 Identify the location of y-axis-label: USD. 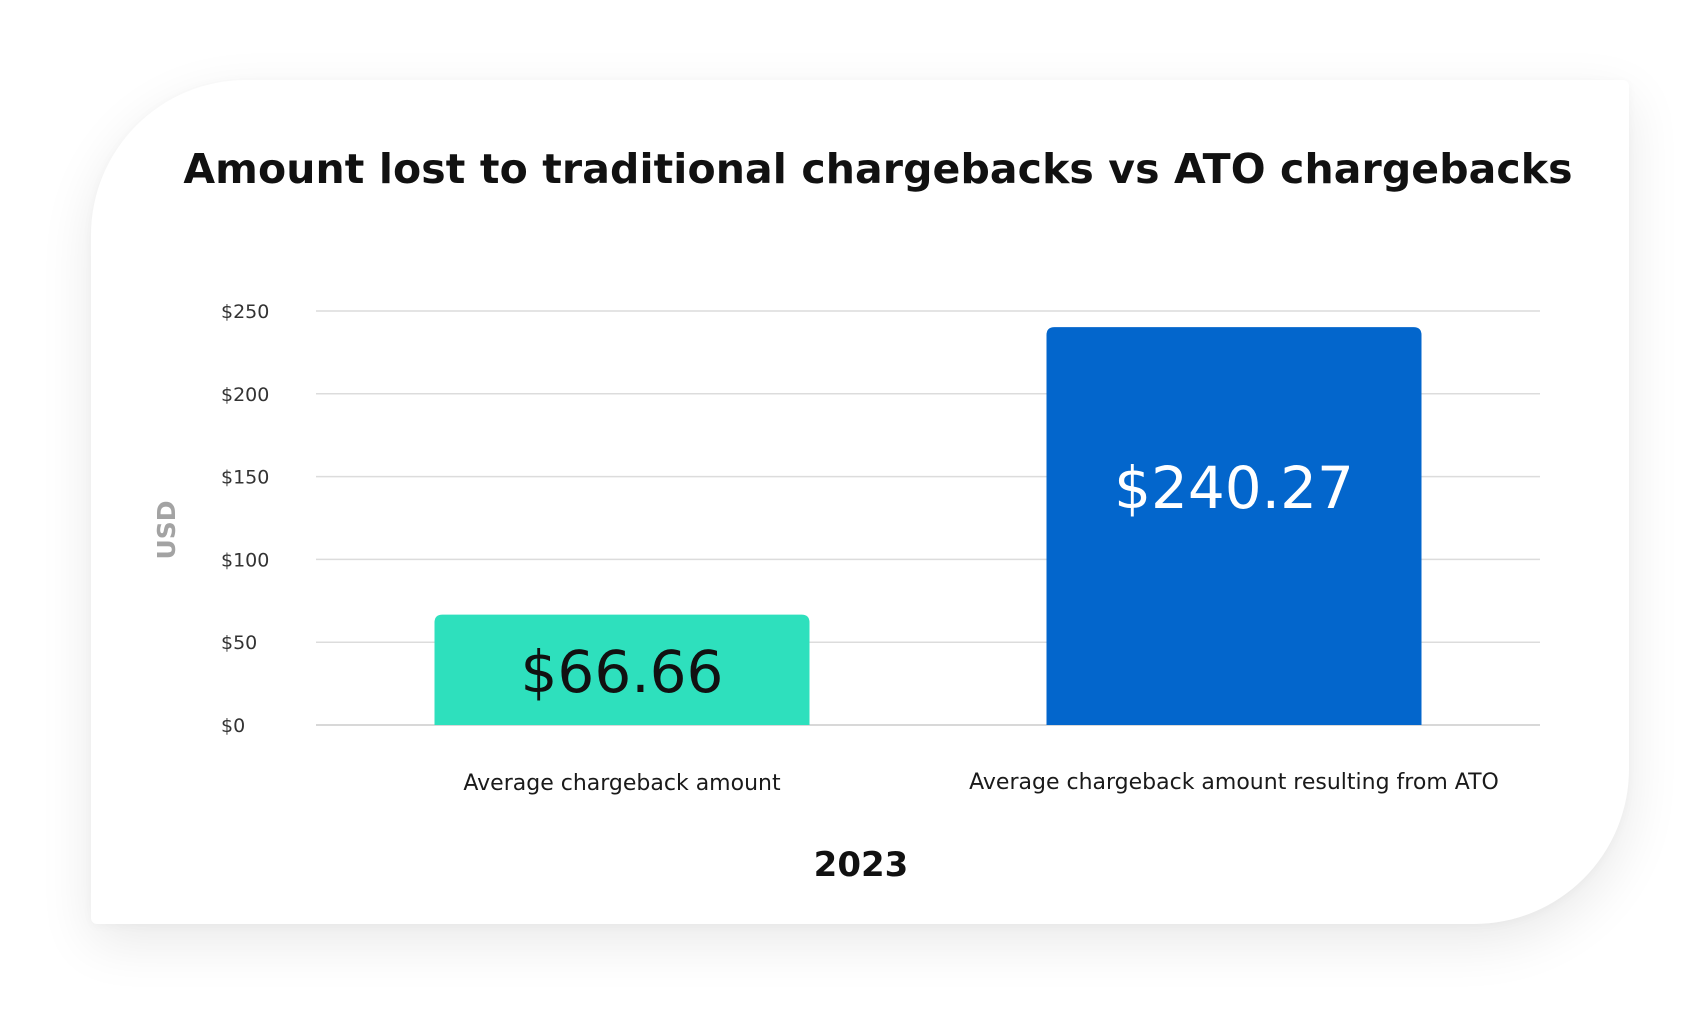
(166, 529).